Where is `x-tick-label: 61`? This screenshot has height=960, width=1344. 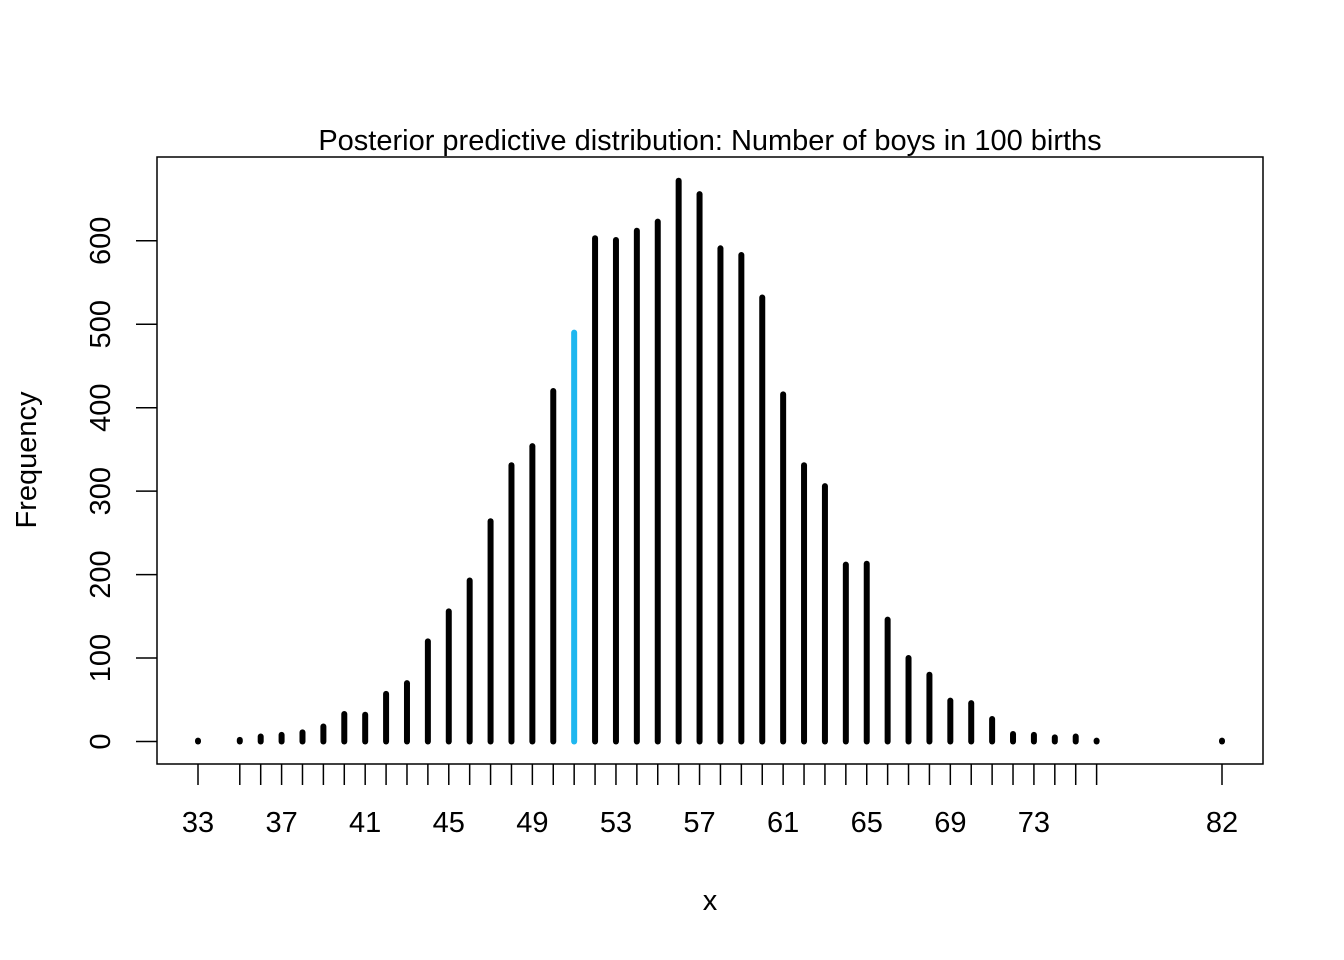 x-tick-label: 61 is located at coordinates (783, 823).